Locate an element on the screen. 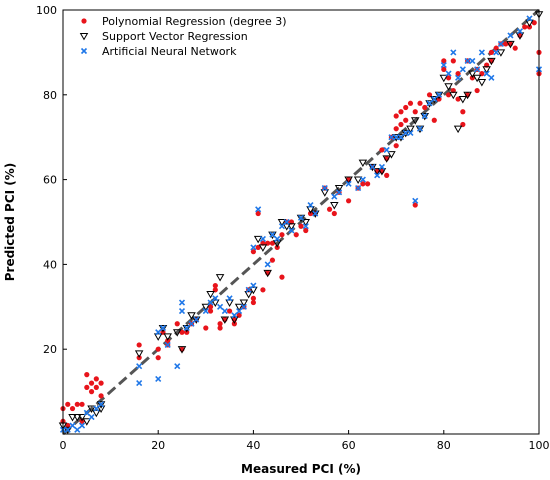 The width and height of the screenshot is (550, 480). x-tick-label: 0 is located at coordinates (63, 445).